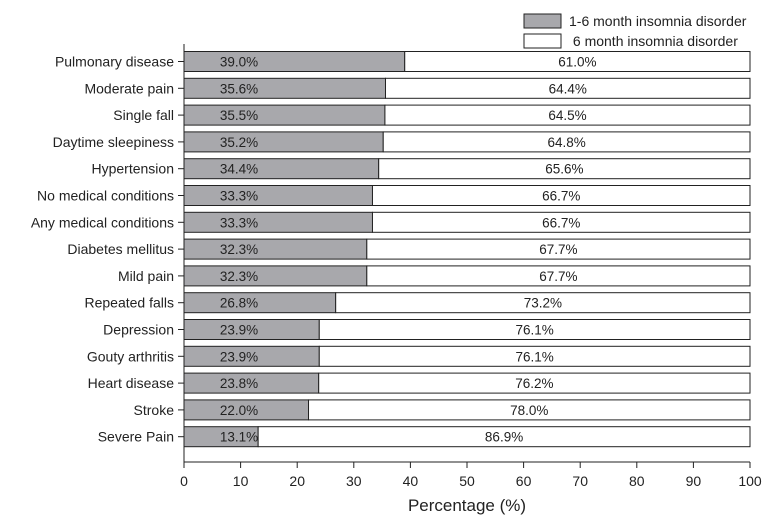 The width and height of the screenshot is (769, 515). Describe the element at coordinates (239, 383) in the screenshot. I see `data-label-short-13: 23.8%` at that location.